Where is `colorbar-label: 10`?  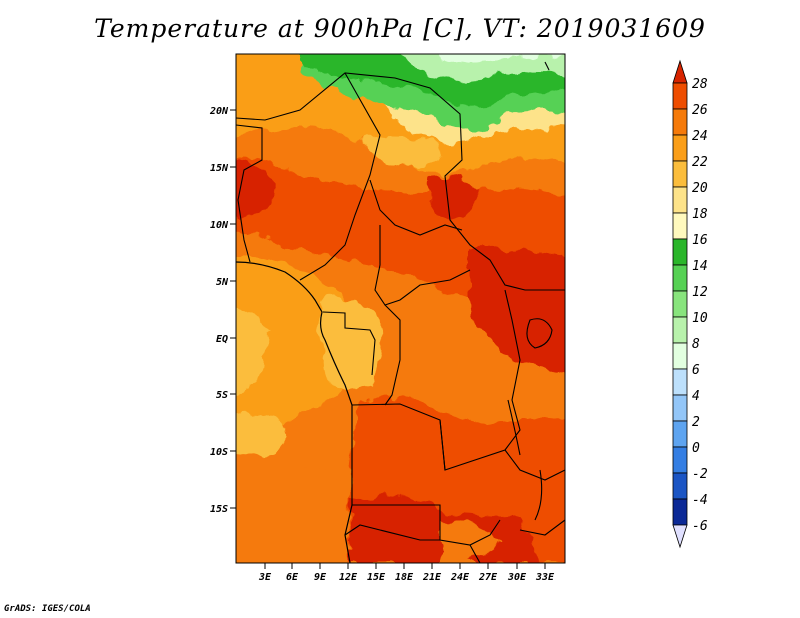 colorbar-label: 10 is located at coordinates (700, 318).